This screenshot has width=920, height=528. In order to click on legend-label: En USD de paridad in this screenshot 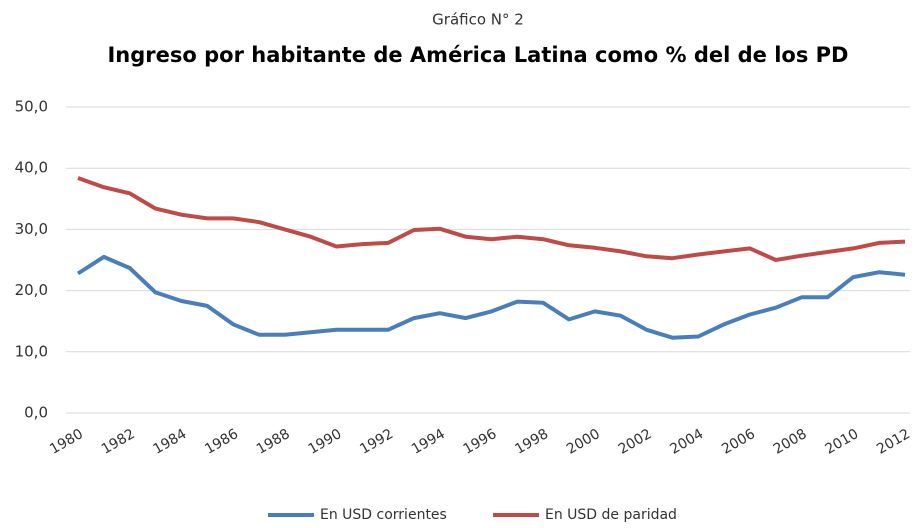, I will do `click(611, 515)`.